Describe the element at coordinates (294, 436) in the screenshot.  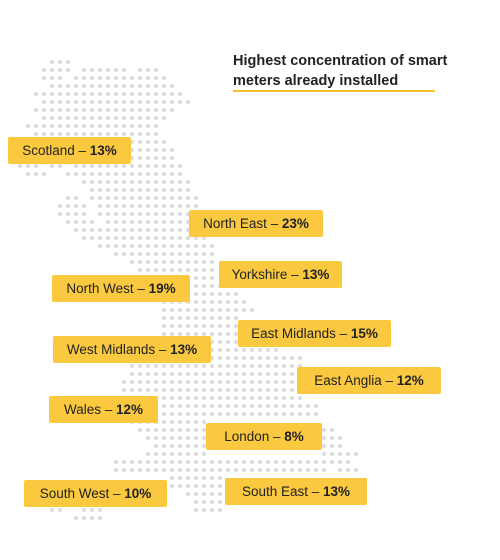
I see `region-percent: 8%` at that location.